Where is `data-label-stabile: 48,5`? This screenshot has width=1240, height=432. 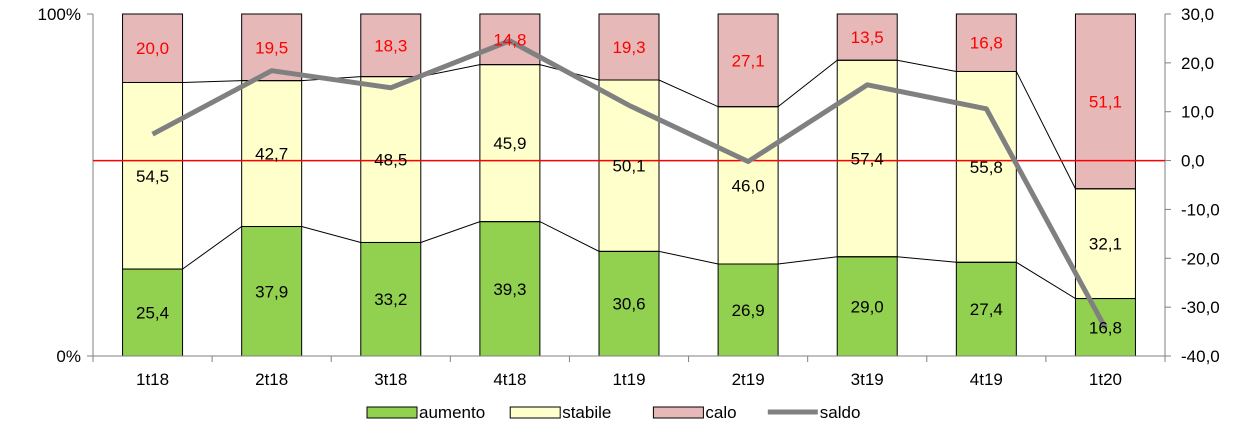
data-label-stabile: 48,5 is located at coordinates (390, 160).